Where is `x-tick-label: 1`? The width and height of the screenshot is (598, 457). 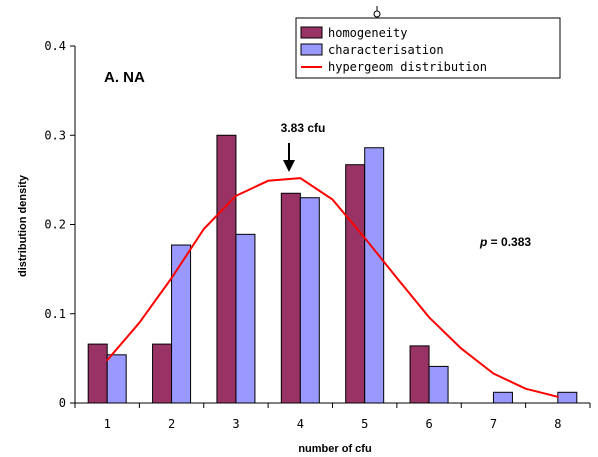 x-tick-label: 1 is located at coordinates (107, 424).